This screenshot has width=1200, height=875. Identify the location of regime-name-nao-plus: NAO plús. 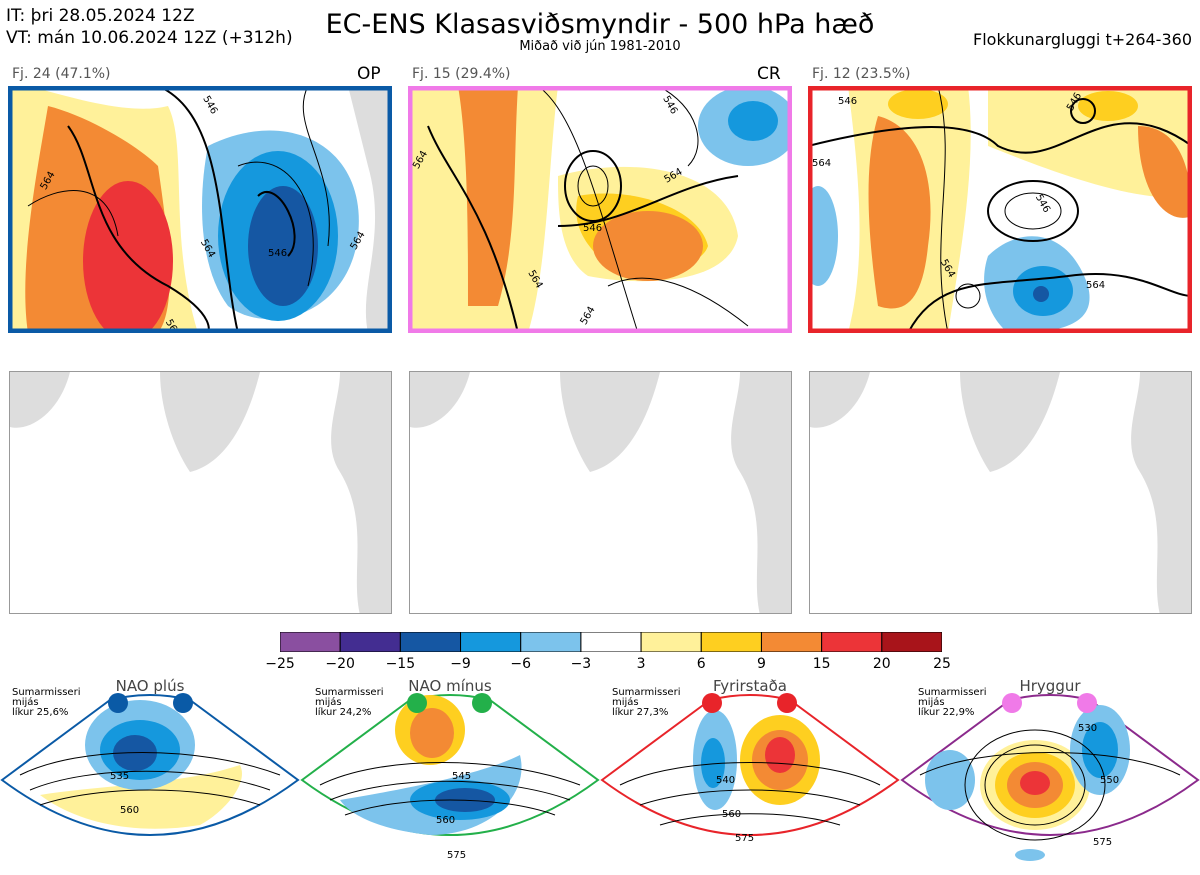
(150, 686).